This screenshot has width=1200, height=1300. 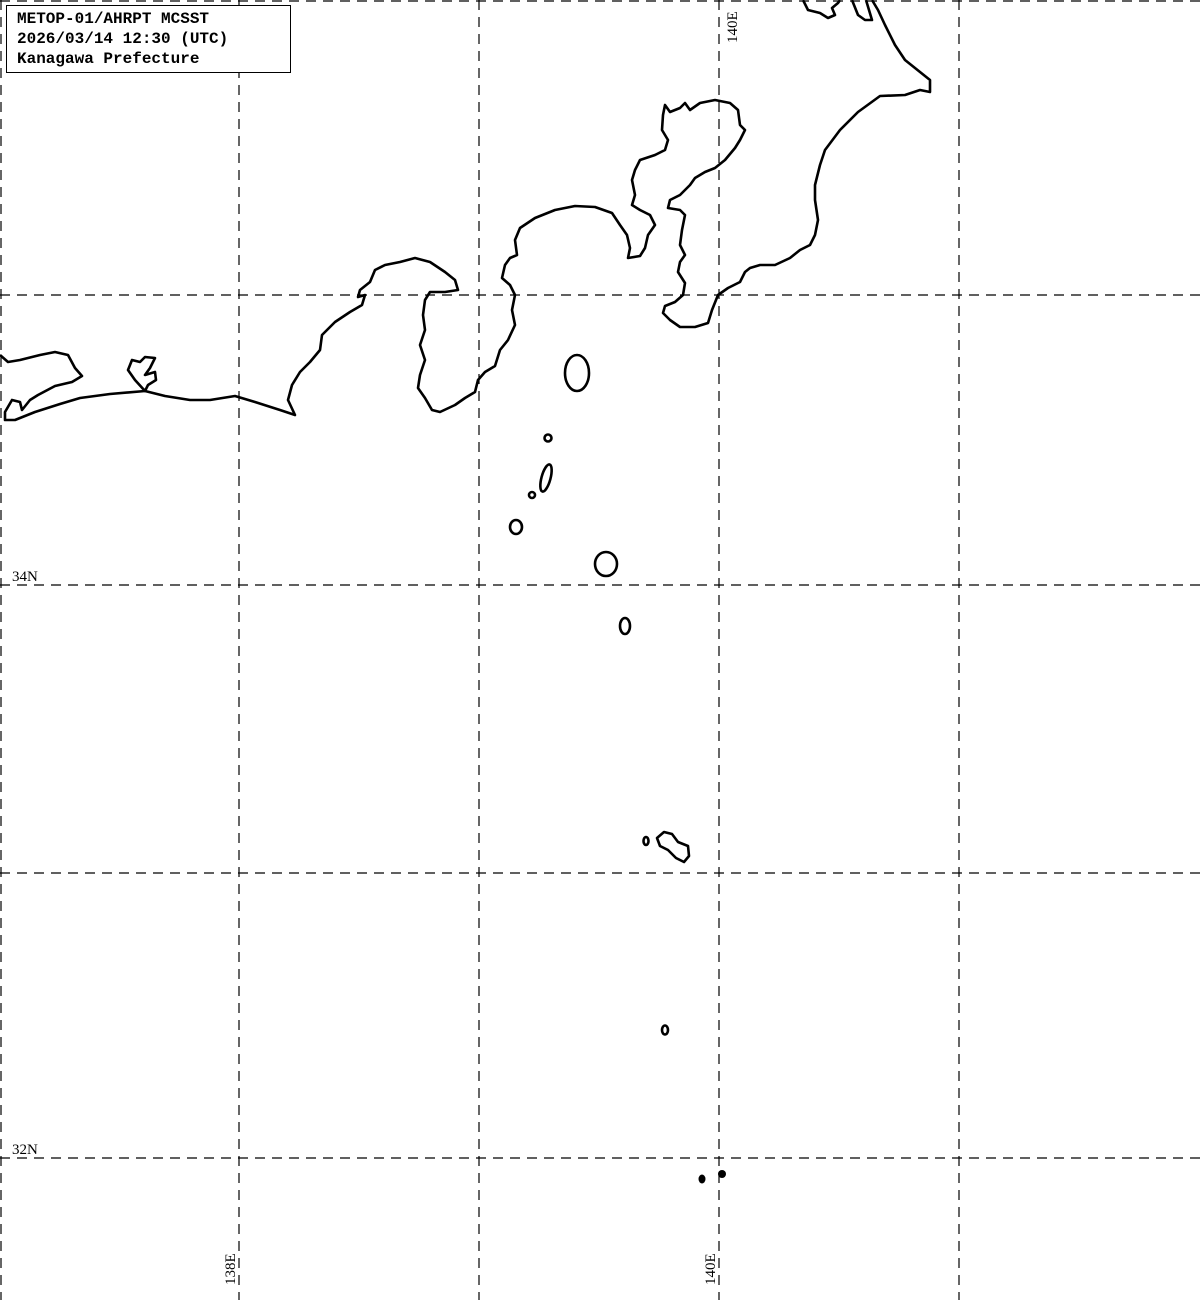 I want to click on title-datetime: 2026/03/14 12:30 (UTC), so click(x=123, y=39).